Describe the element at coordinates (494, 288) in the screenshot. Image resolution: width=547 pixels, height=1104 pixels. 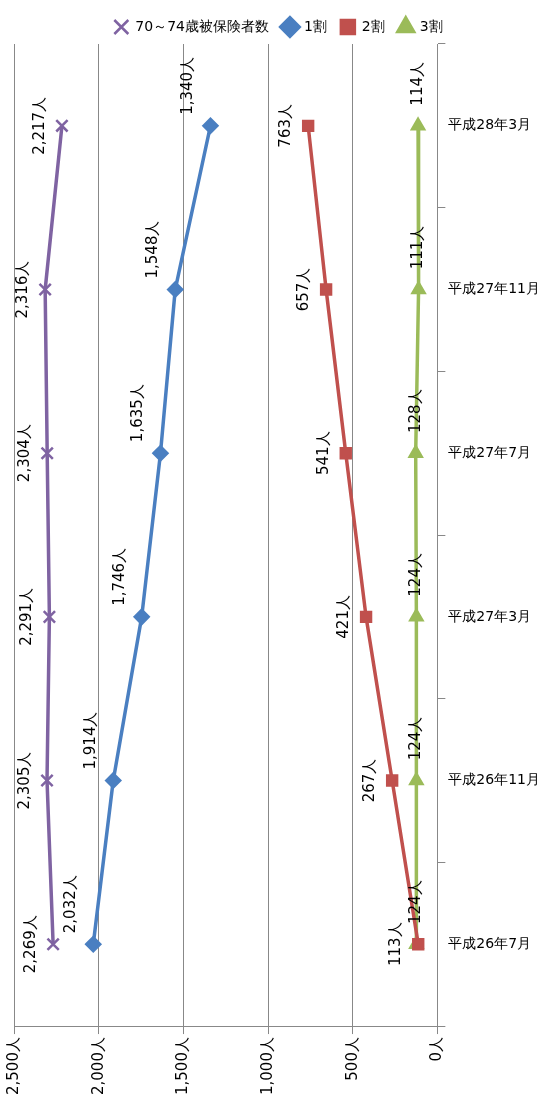
I see `y-tick-label: 平成27年11月` at that location.